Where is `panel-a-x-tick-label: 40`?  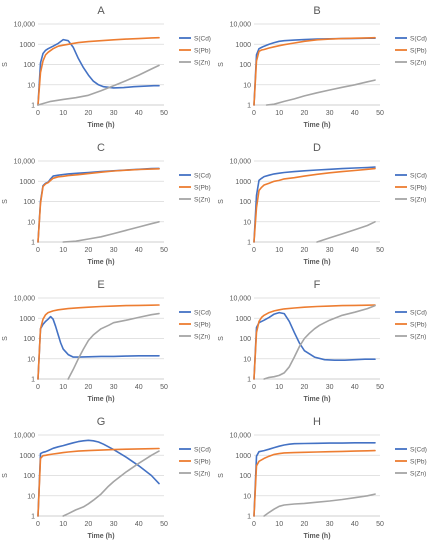 panel-a-x-tick-label: 40 is located at coordinates (139, 113).